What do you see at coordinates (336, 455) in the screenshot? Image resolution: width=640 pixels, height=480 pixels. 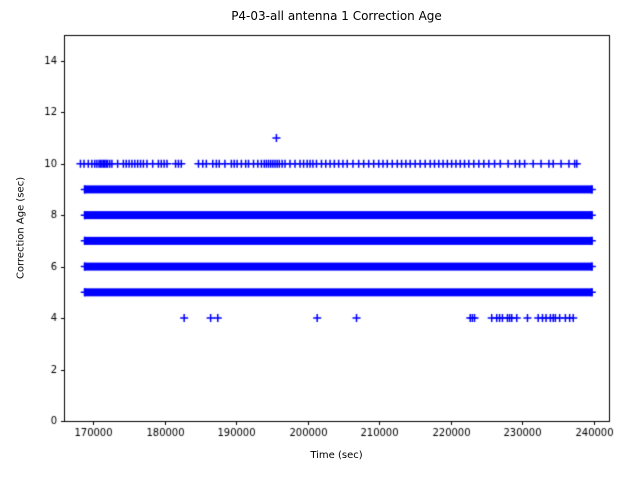 I see `x-axis-label: Time (sec)` at bounding box center [336, 455].